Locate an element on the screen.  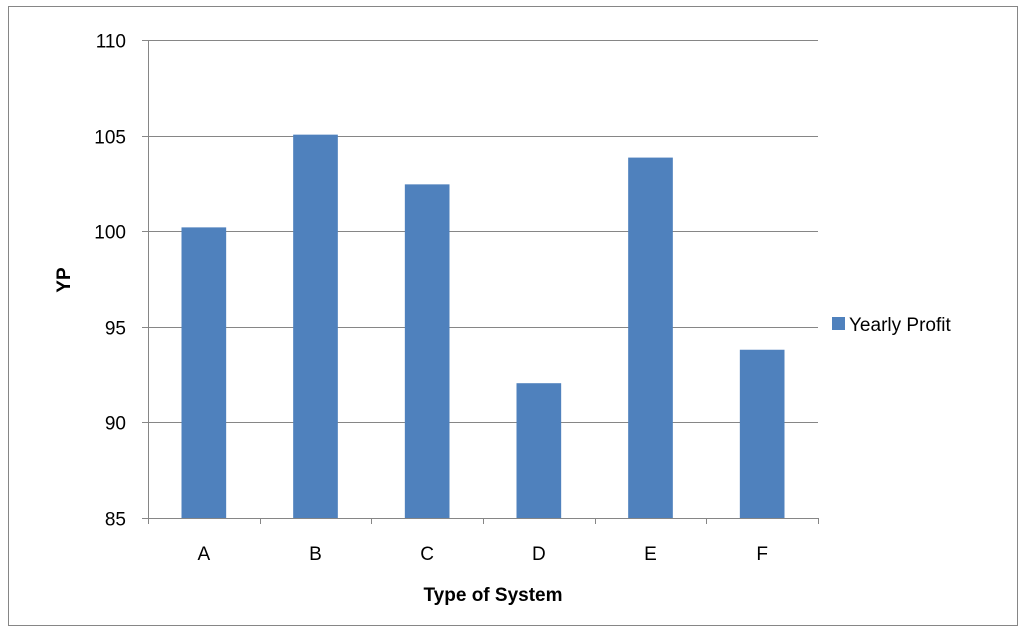
x-axis-title: Type of System is located at coordinates (492, 595).